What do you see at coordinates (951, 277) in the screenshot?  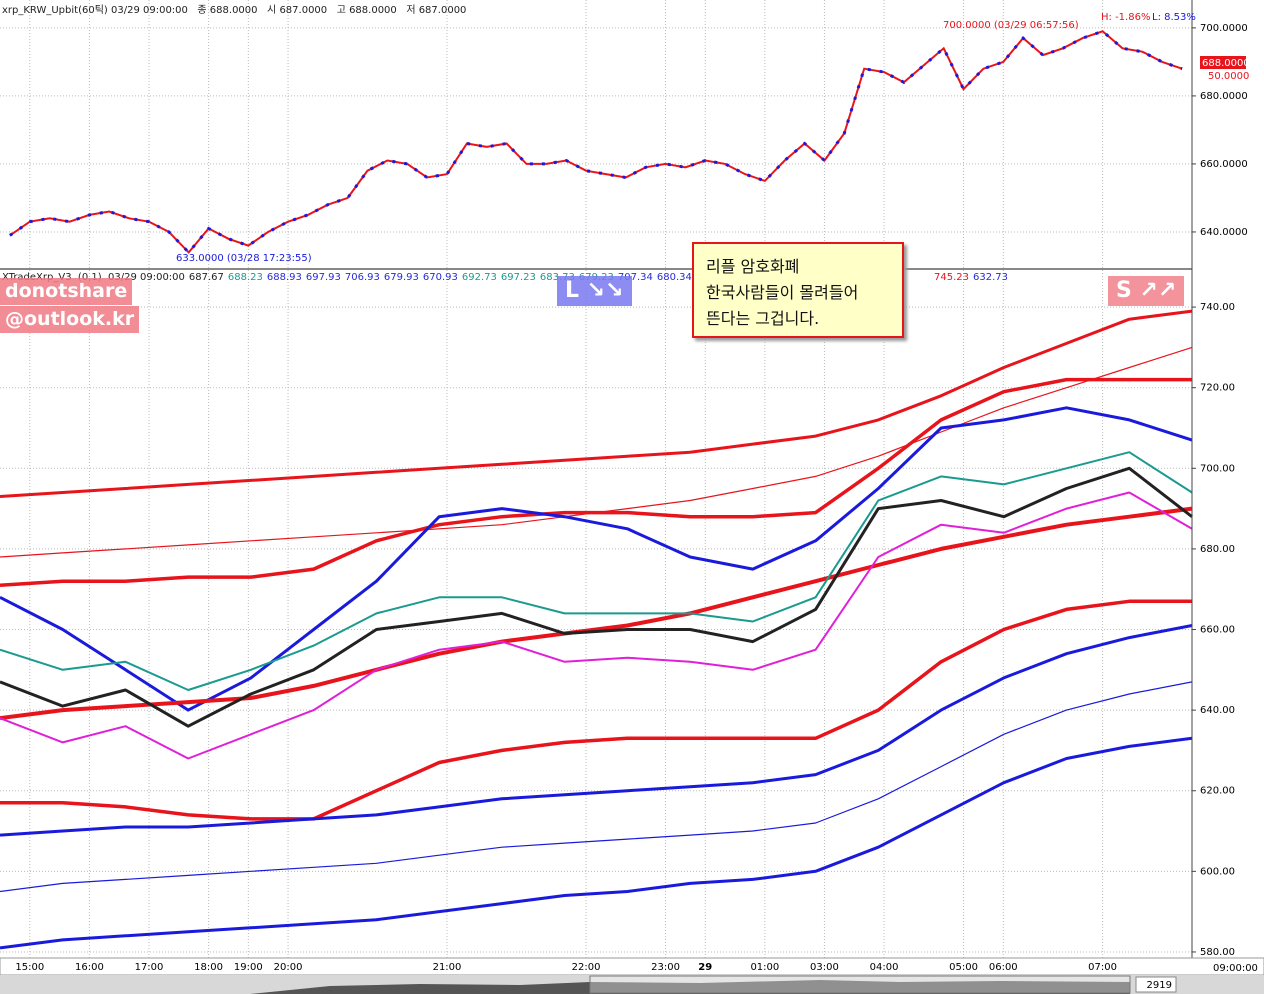 I see `indicator-value: 745.23` at bounding box center [951, 277].